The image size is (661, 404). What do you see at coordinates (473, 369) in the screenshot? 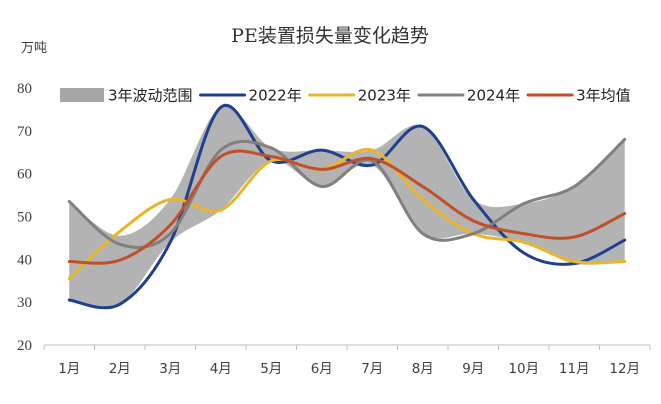
I see `x-tick-label: 9月` at bounding box center [473, 369].